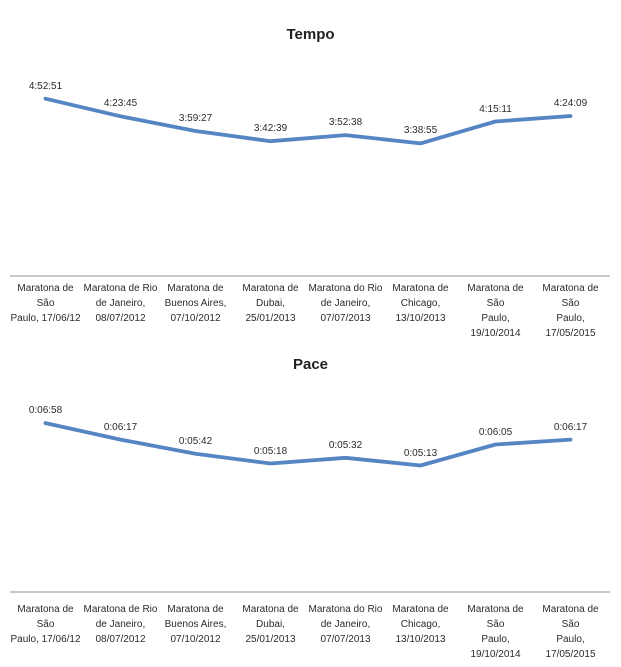 The height and width of the screenshot is (667, 621). I want to click on data-label: 4:52:51, so click(45, 86).